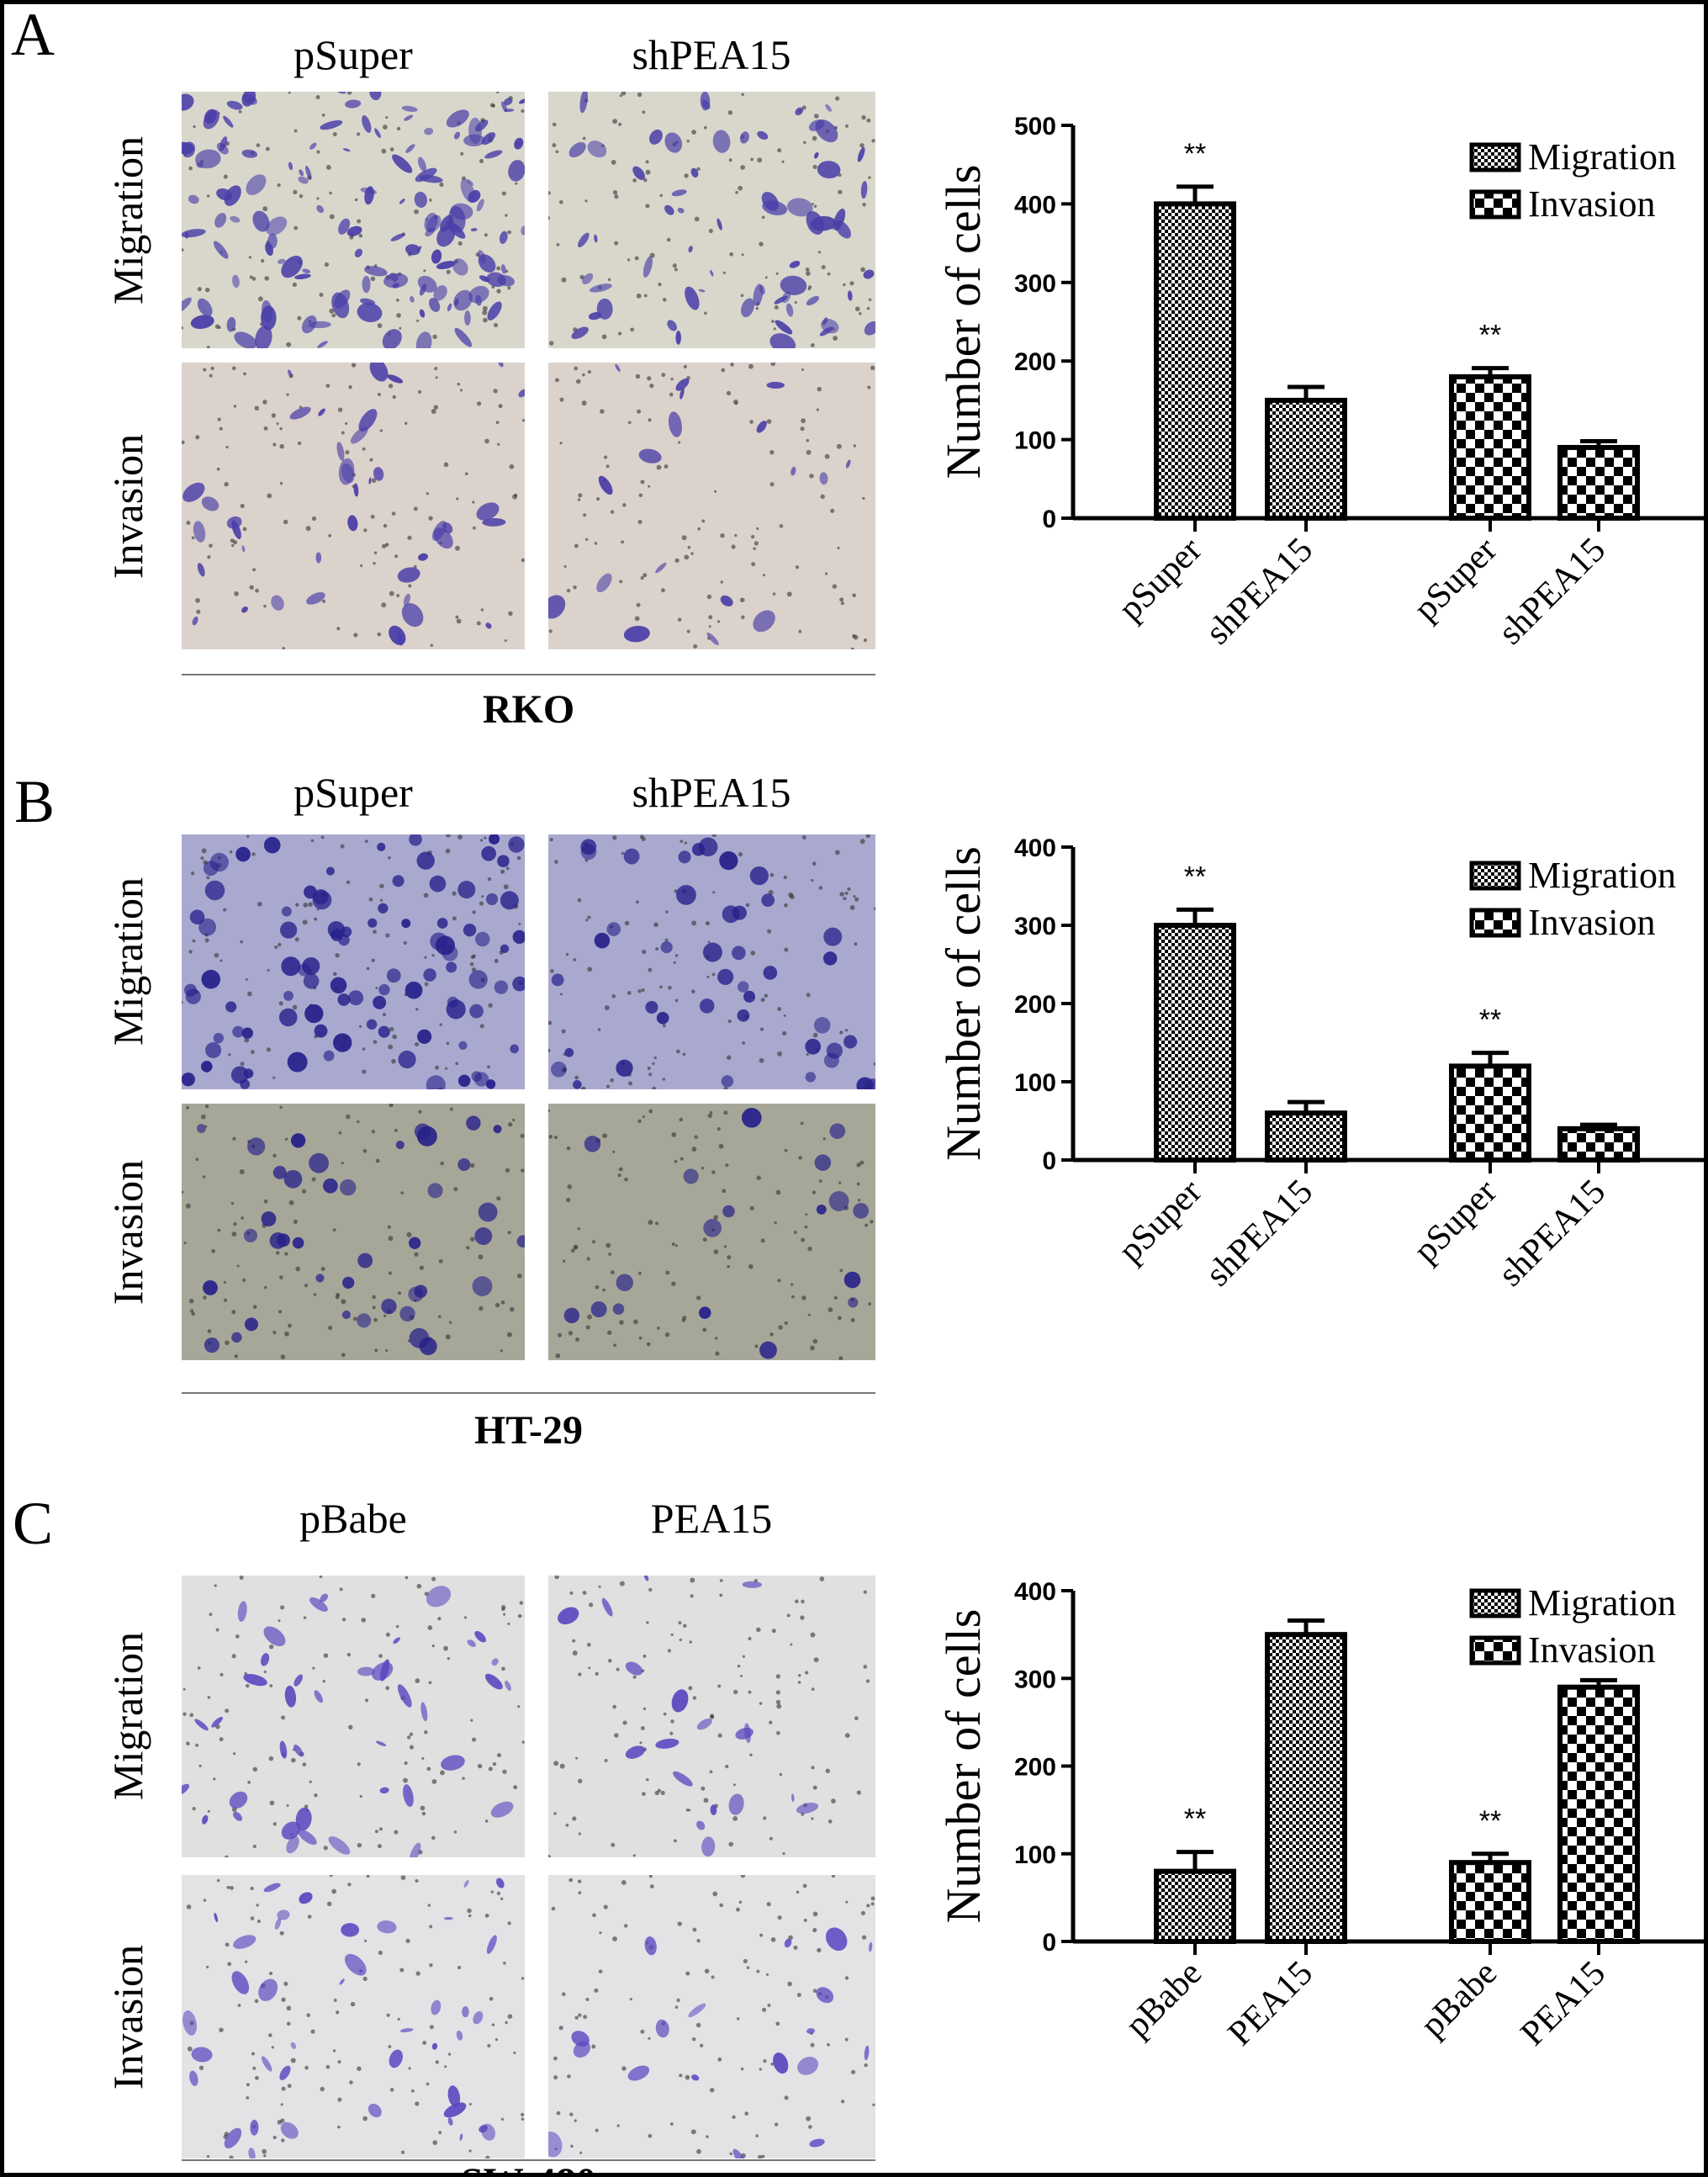  What do you see at coordinates (1035, 126) in the screenshot?
I see `y-tick-label: 500` at bounding box center [1035, 126].